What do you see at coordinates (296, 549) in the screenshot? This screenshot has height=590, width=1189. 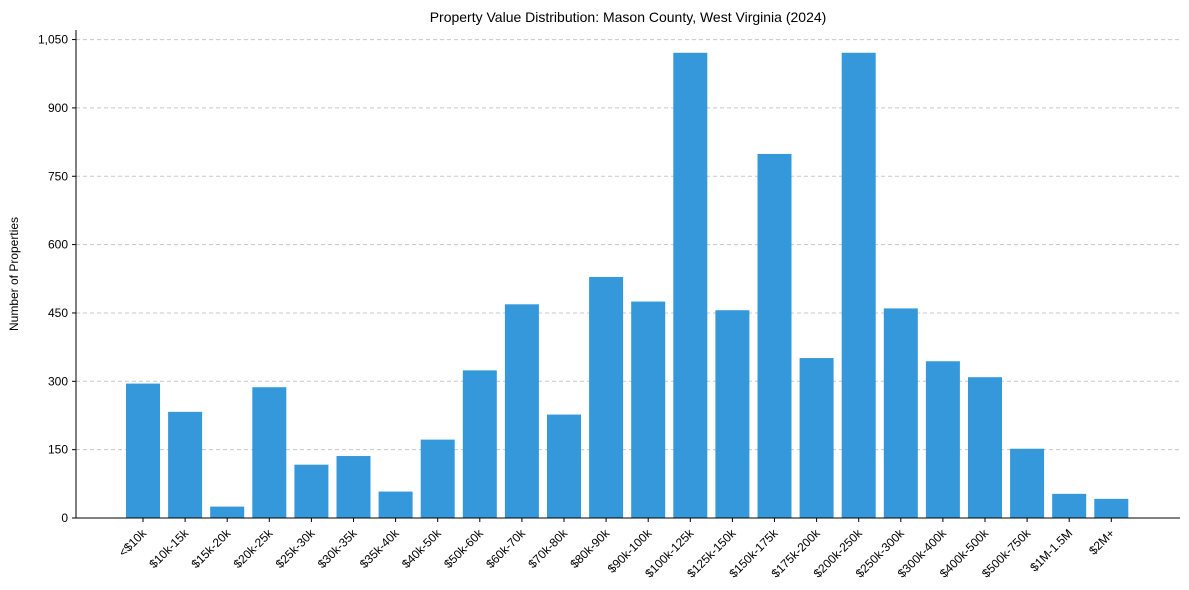 I see `x-tick-label: $25k-30k` at bounding box center [296, 549].